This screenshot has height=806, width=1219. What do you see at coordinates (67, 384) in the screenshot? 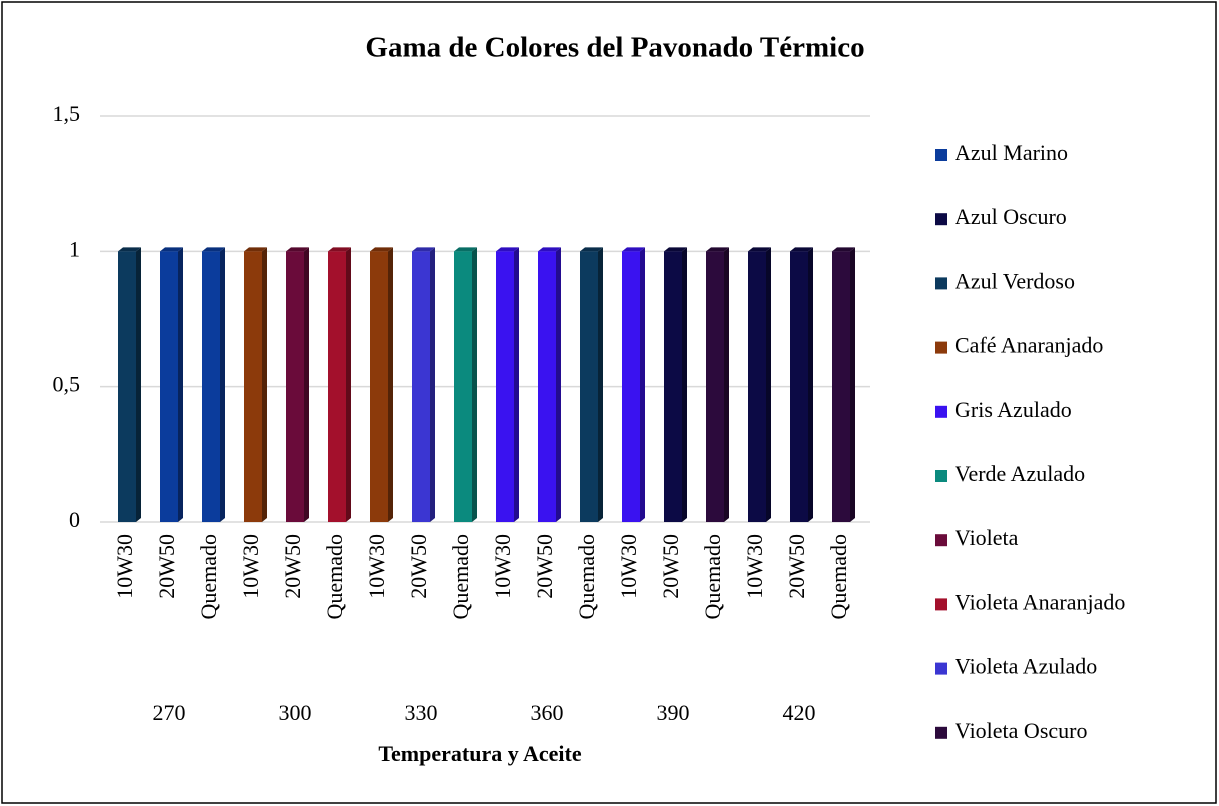
I see `y-tick-label: 0,5` at bounding box center [67, 384].